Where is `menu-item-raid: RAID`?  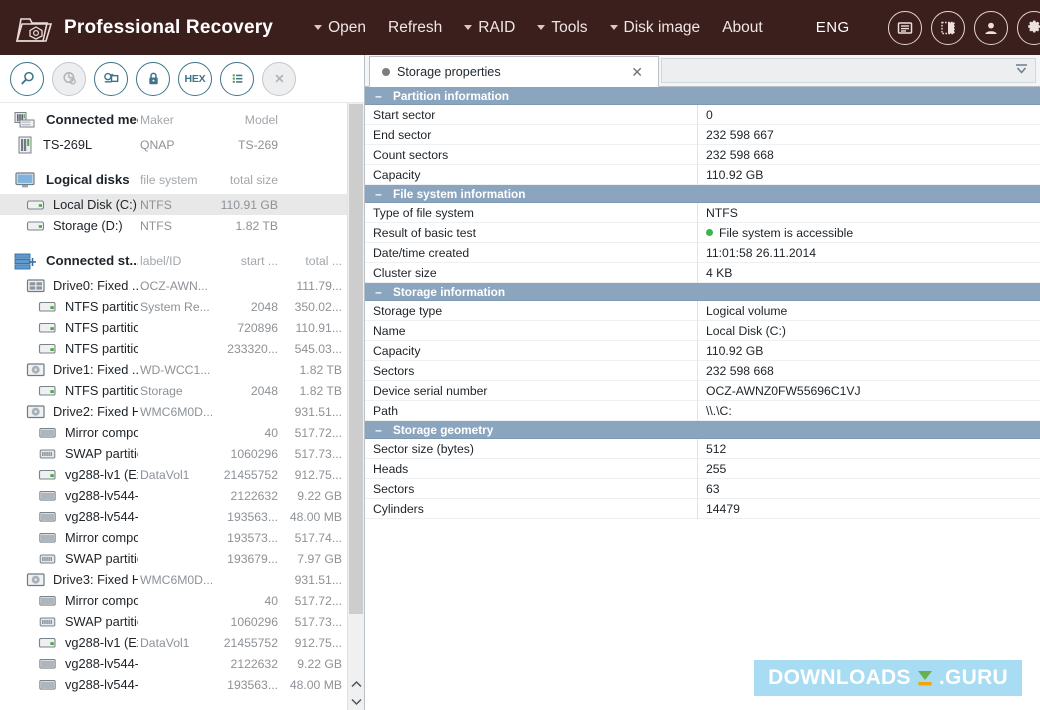 menu-item-raid: RAID is located at coordinates (489, 28).